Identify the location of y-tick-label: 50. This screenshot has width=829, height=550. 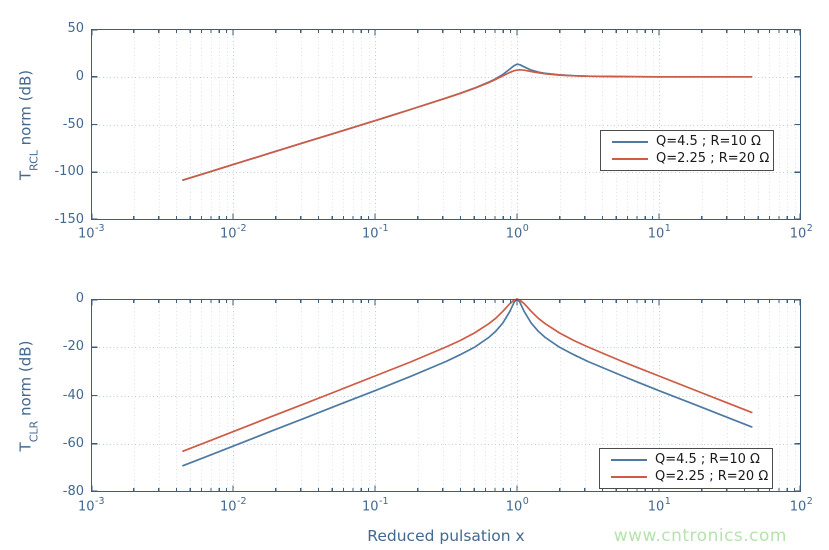
(75, 28).